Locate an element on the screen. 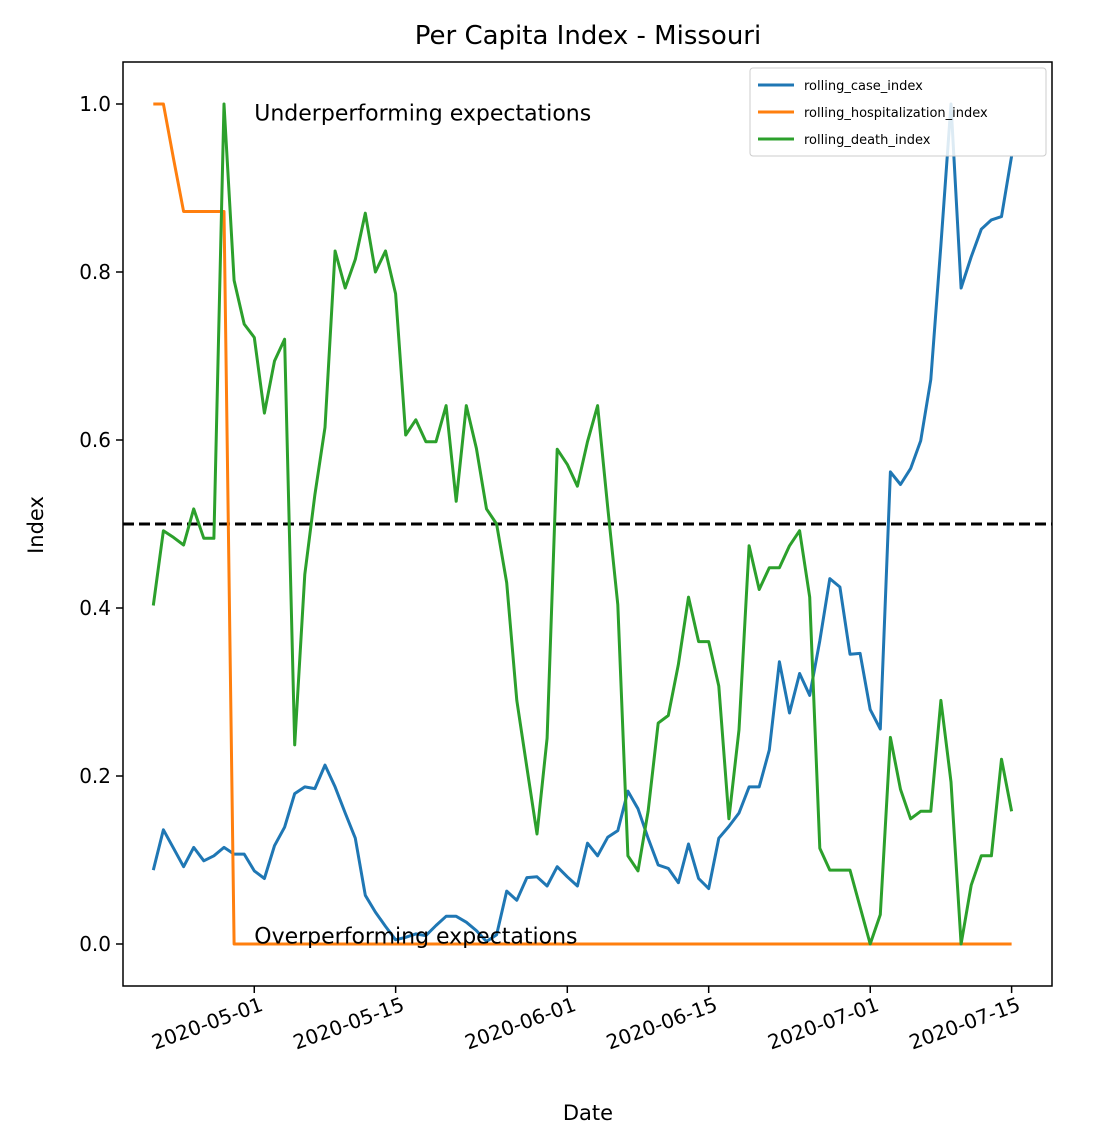  x-tick-label: 2020-07-15 is located at coordinates (964, 1023).